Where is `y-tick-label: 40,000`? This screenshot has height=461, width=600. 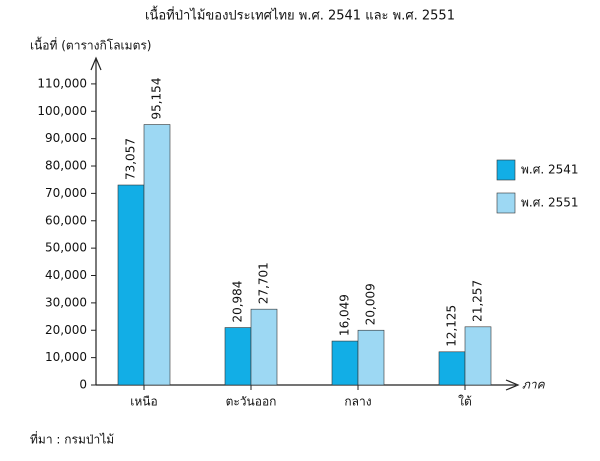
y-tick-label: 40,000 is located at coordinates (66, 275).